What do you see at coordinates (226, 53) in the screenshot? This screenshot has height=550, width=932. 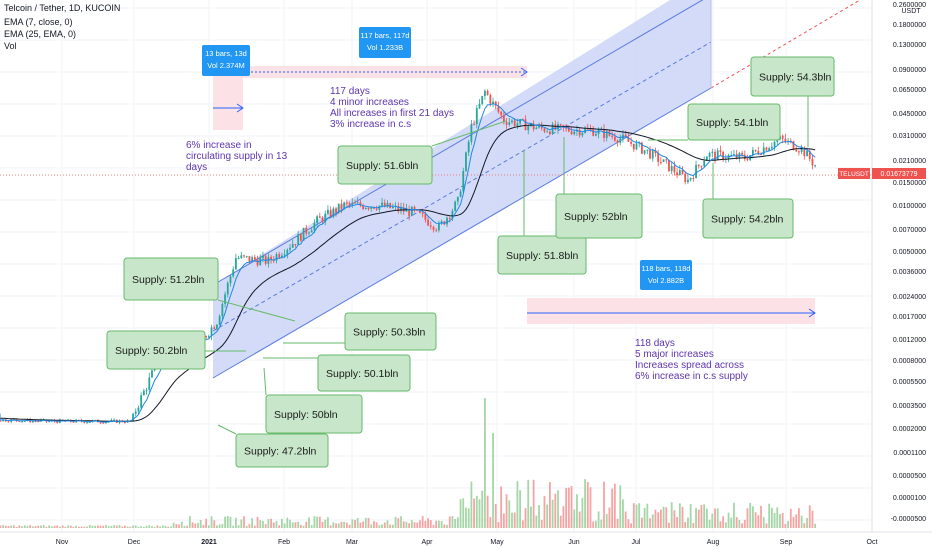 I see `measure-bars: 13 bars, 13d` at bounding box center [226, 53].